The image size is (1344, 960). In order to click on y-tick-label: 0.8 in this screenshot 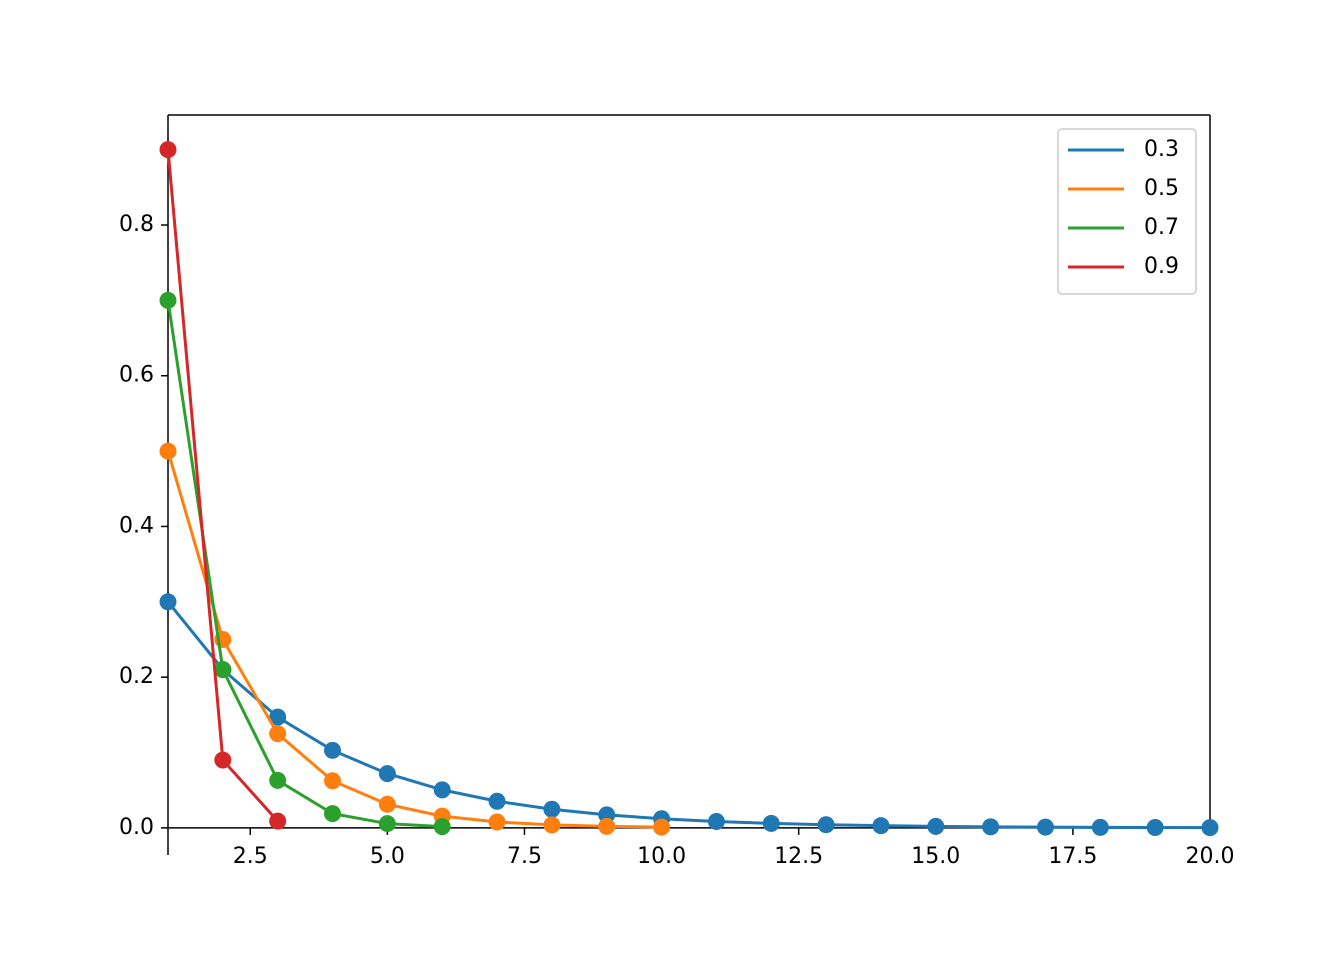, I will do `click(136, 224)`.